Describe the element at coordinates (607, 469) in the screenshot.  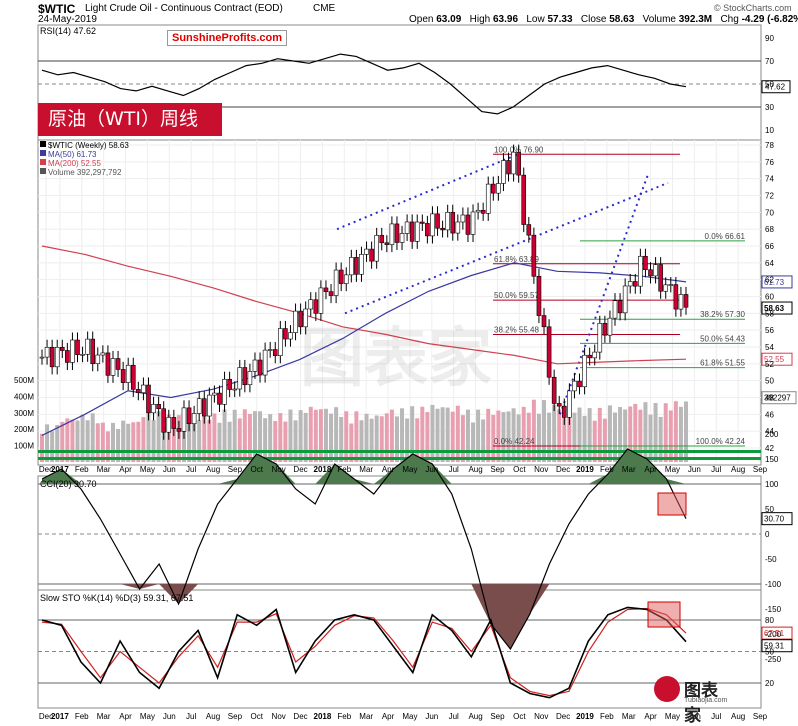
I see `month-label-main: Feb` at that location.